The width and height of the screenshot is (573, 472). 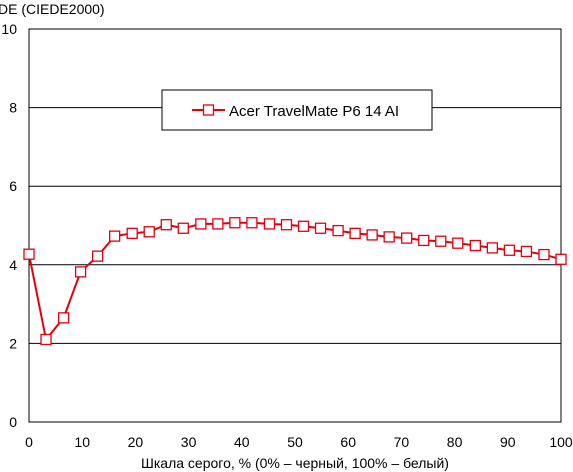 I want to click on x-tick-label: 60, so click(x=348, y=442).